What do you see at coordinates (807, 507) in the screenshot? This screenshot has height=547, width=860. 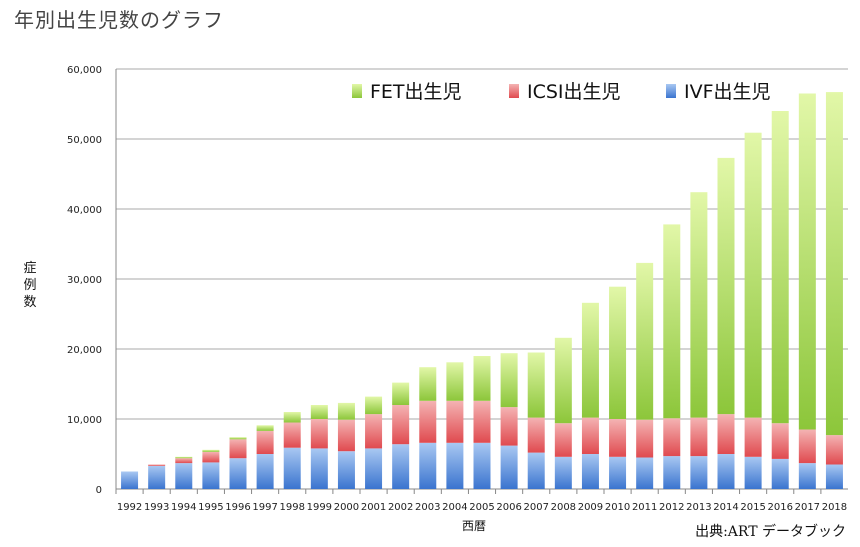 I see `x-tick-label: 2017` at bounding box center [807, 507].